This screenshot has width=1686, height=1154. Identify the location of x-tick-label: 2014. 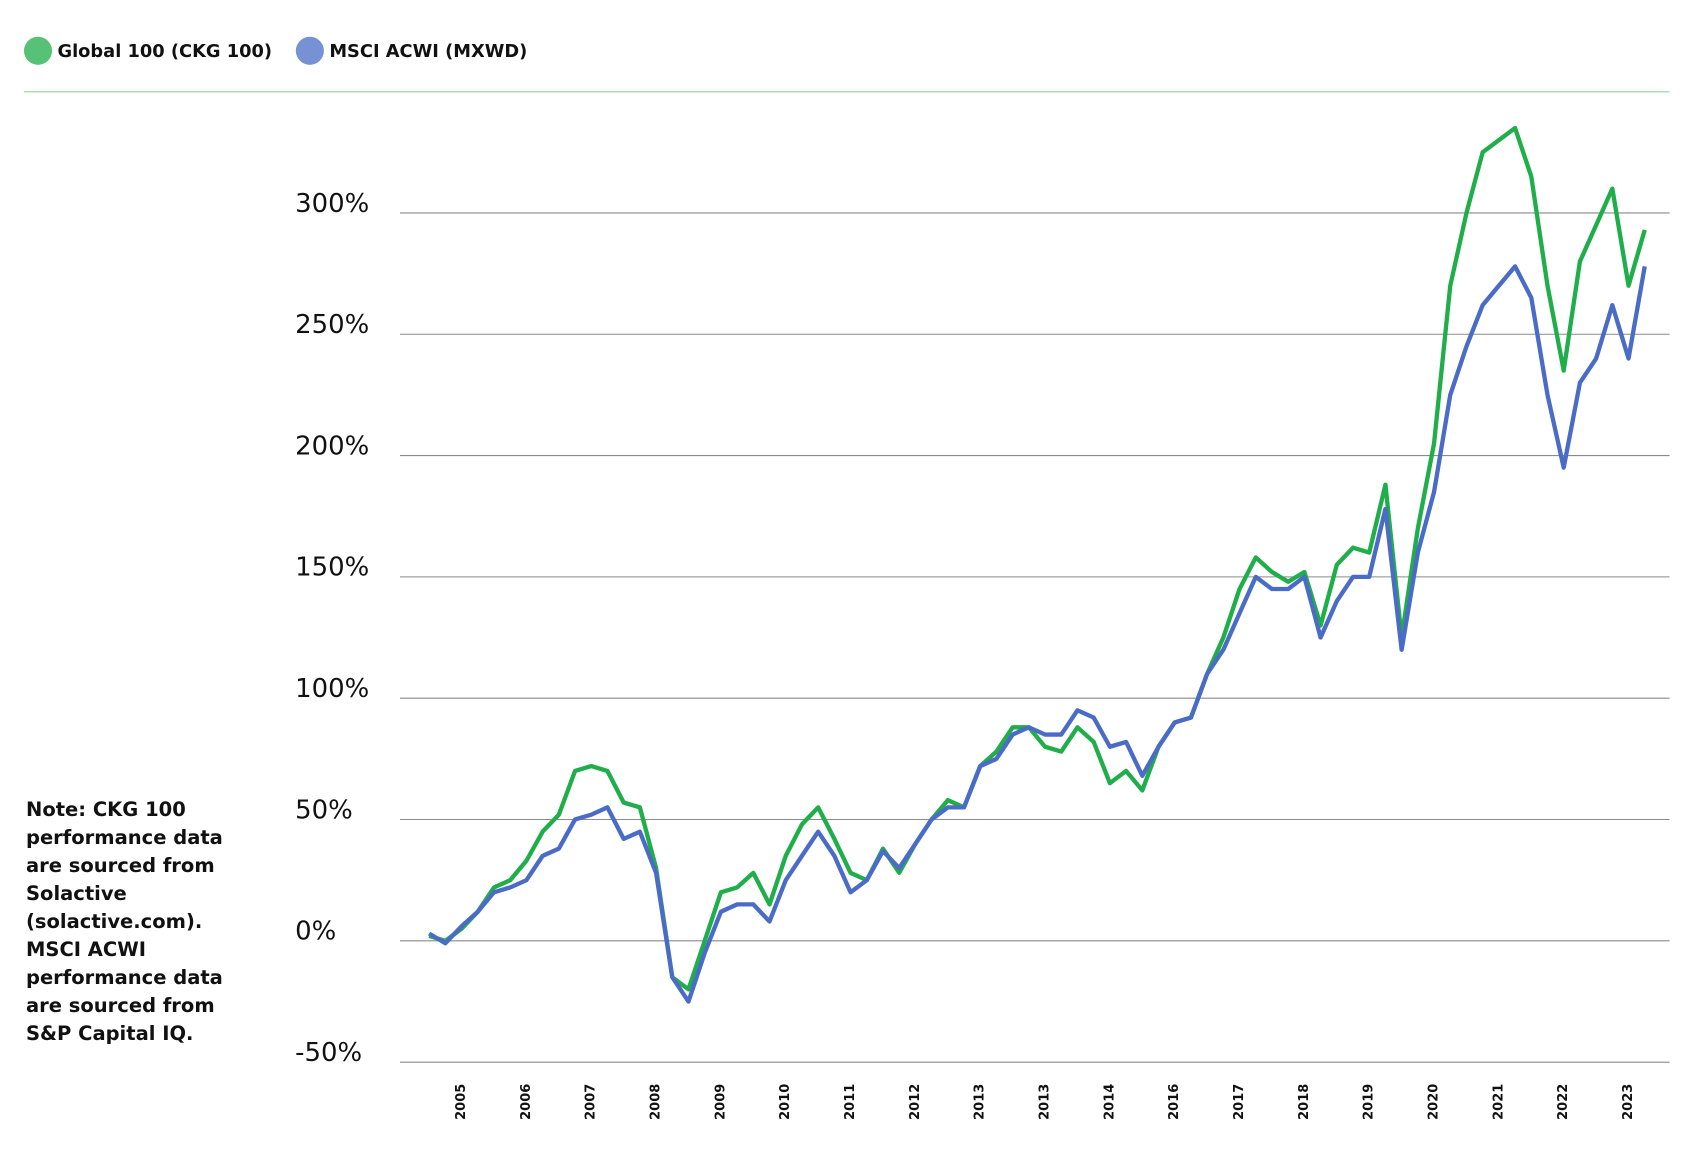
(1109, 1102).